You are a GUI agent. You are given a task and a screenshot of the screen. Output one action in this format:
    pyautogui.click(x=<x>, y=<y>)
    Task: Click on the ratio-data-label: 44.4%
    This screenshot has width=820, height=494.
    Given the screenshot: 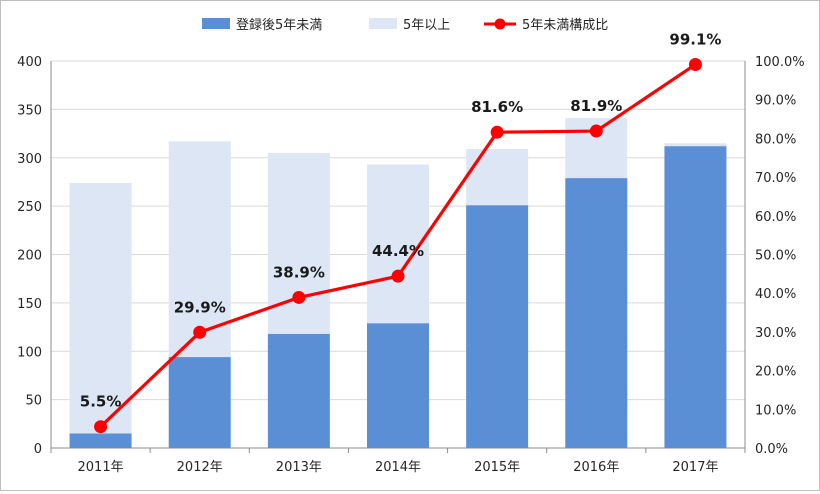 What is the action you would take?
    pyautogui.click(x=398, y=251)
    